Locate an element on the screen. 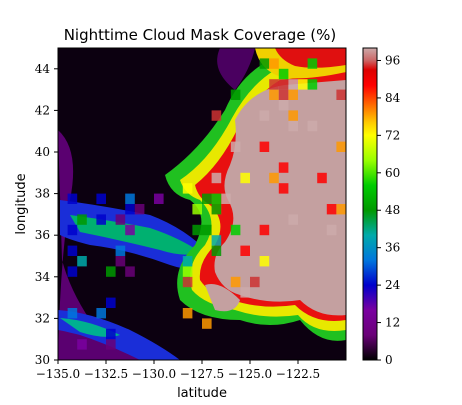  y-tick-label: 32 is located at coordinates (42, 318).